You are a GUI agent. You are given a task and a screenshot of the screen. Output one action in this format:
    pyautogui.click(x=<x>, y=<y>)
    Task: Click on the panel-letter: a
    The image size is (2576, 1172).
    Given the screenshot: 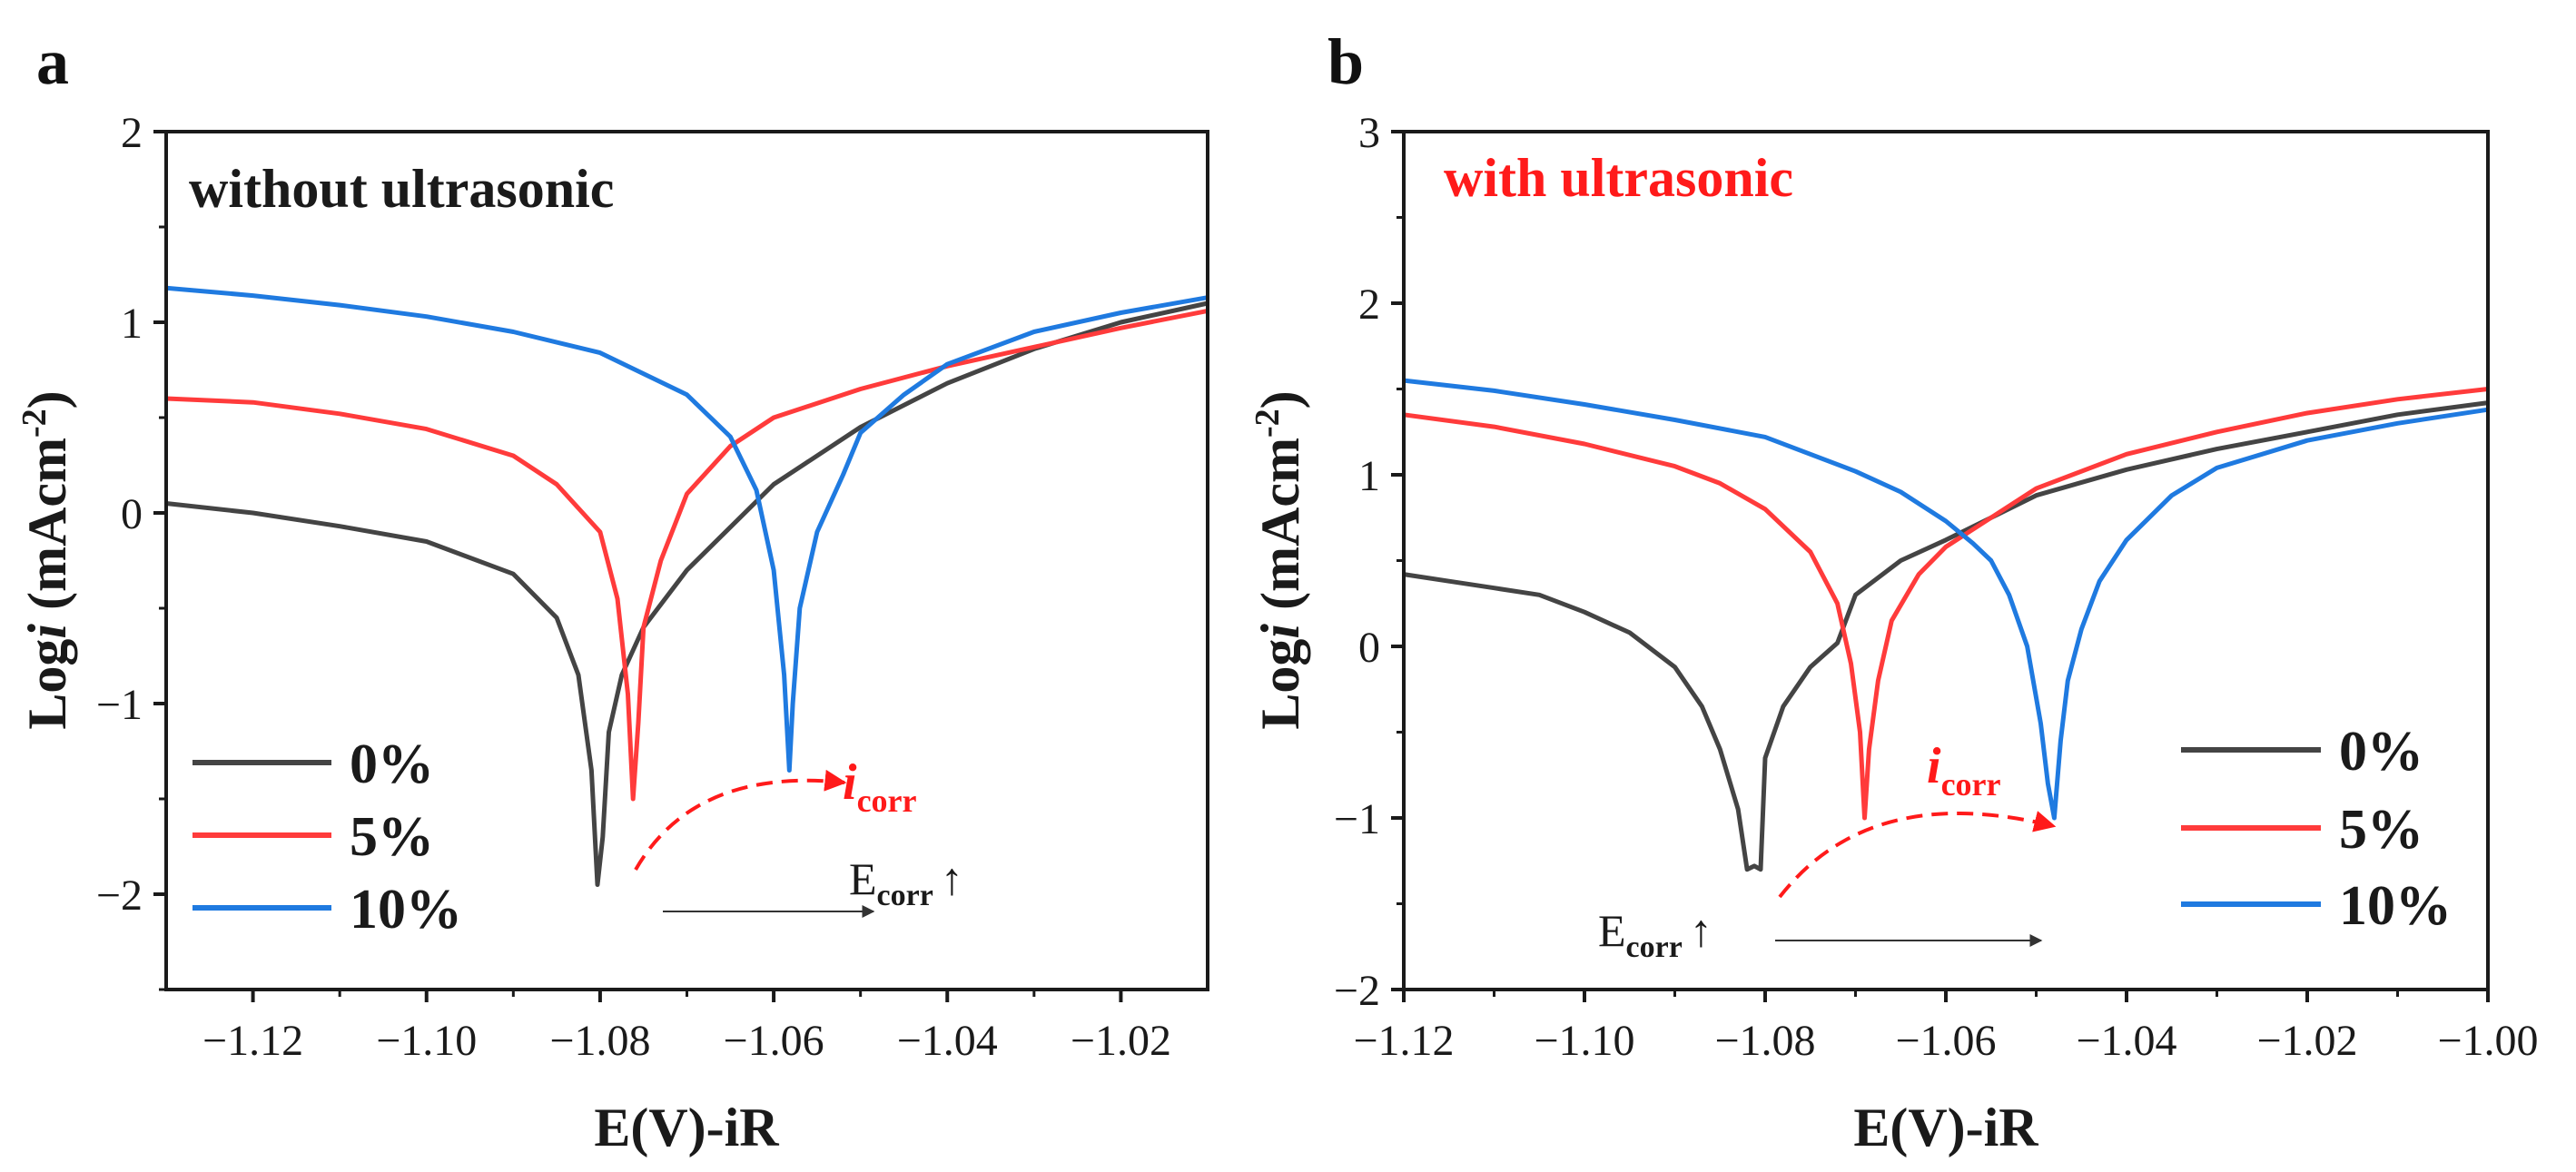 What is the action you would take?
    pyautogui.click(x=52, y=61)
    